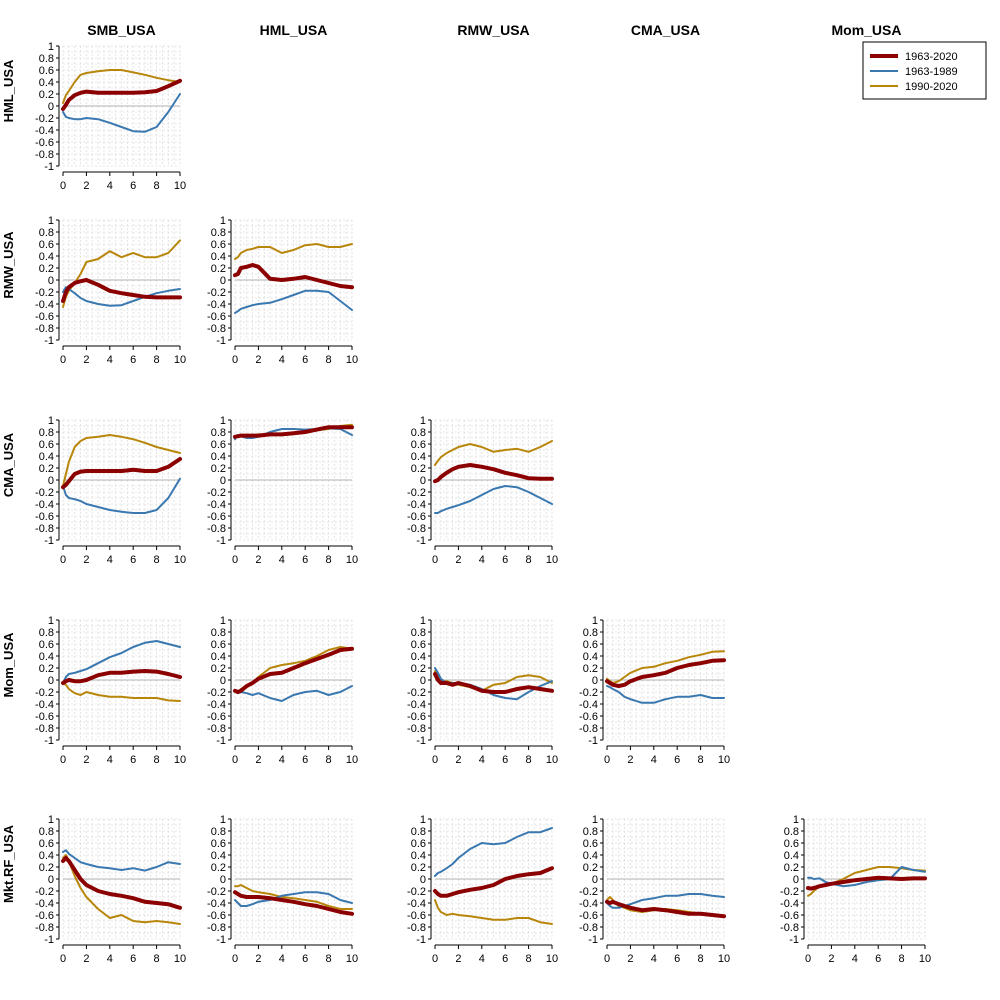  What do you see at coordinates (482, 889) in the screenshot?
I see `panel-mkt-rf-usa-vs-rmw-usa: 10.80.60.40.20-0.2-0.4-0.6-0.8-10 2 4 6 8 10` at bounding box center [482, 889].